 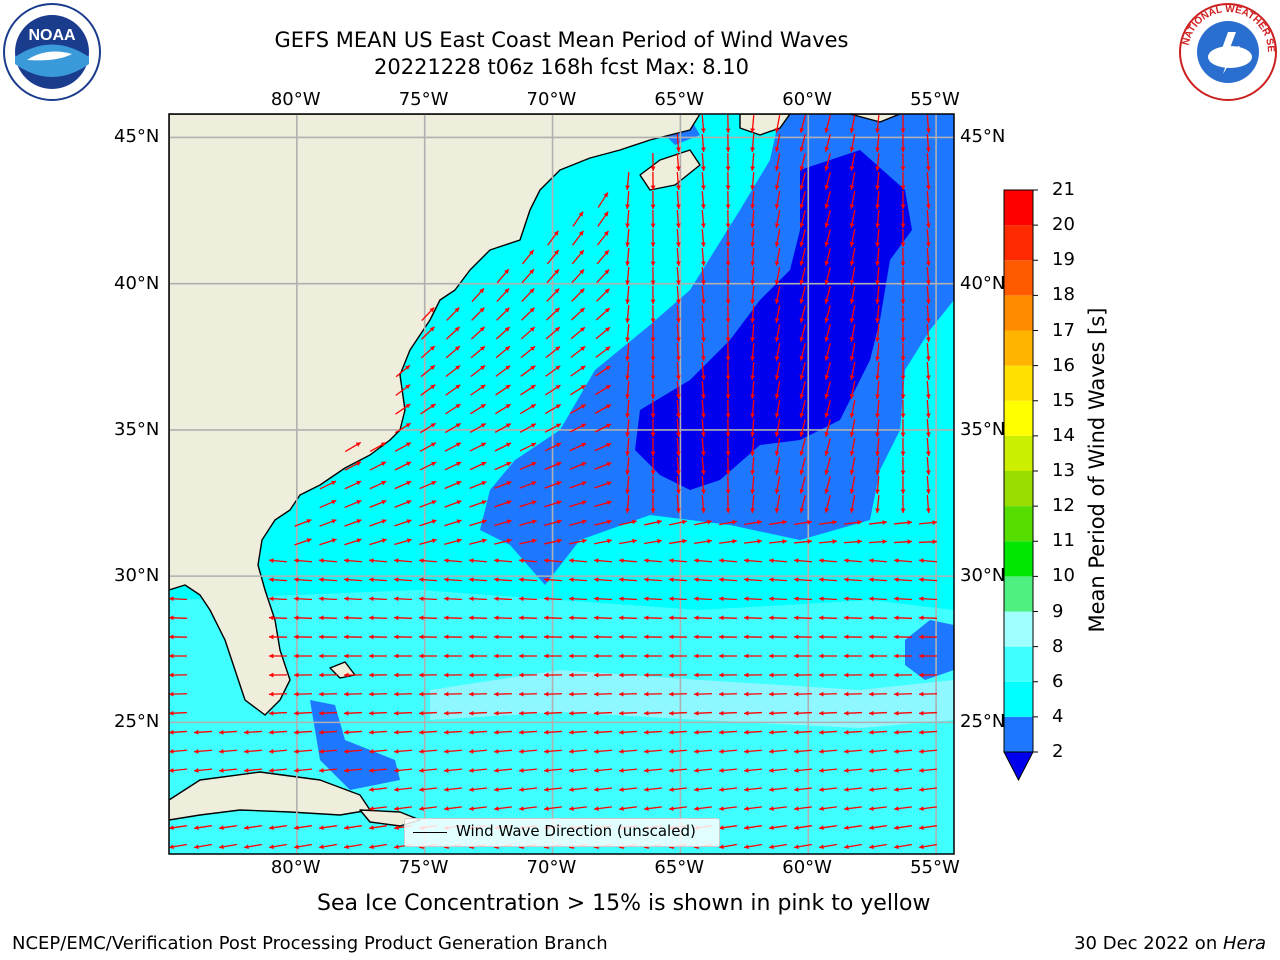 I want to click on footer-right: 30 Dec 2022 on Hera, so click(x=1170, y=943).